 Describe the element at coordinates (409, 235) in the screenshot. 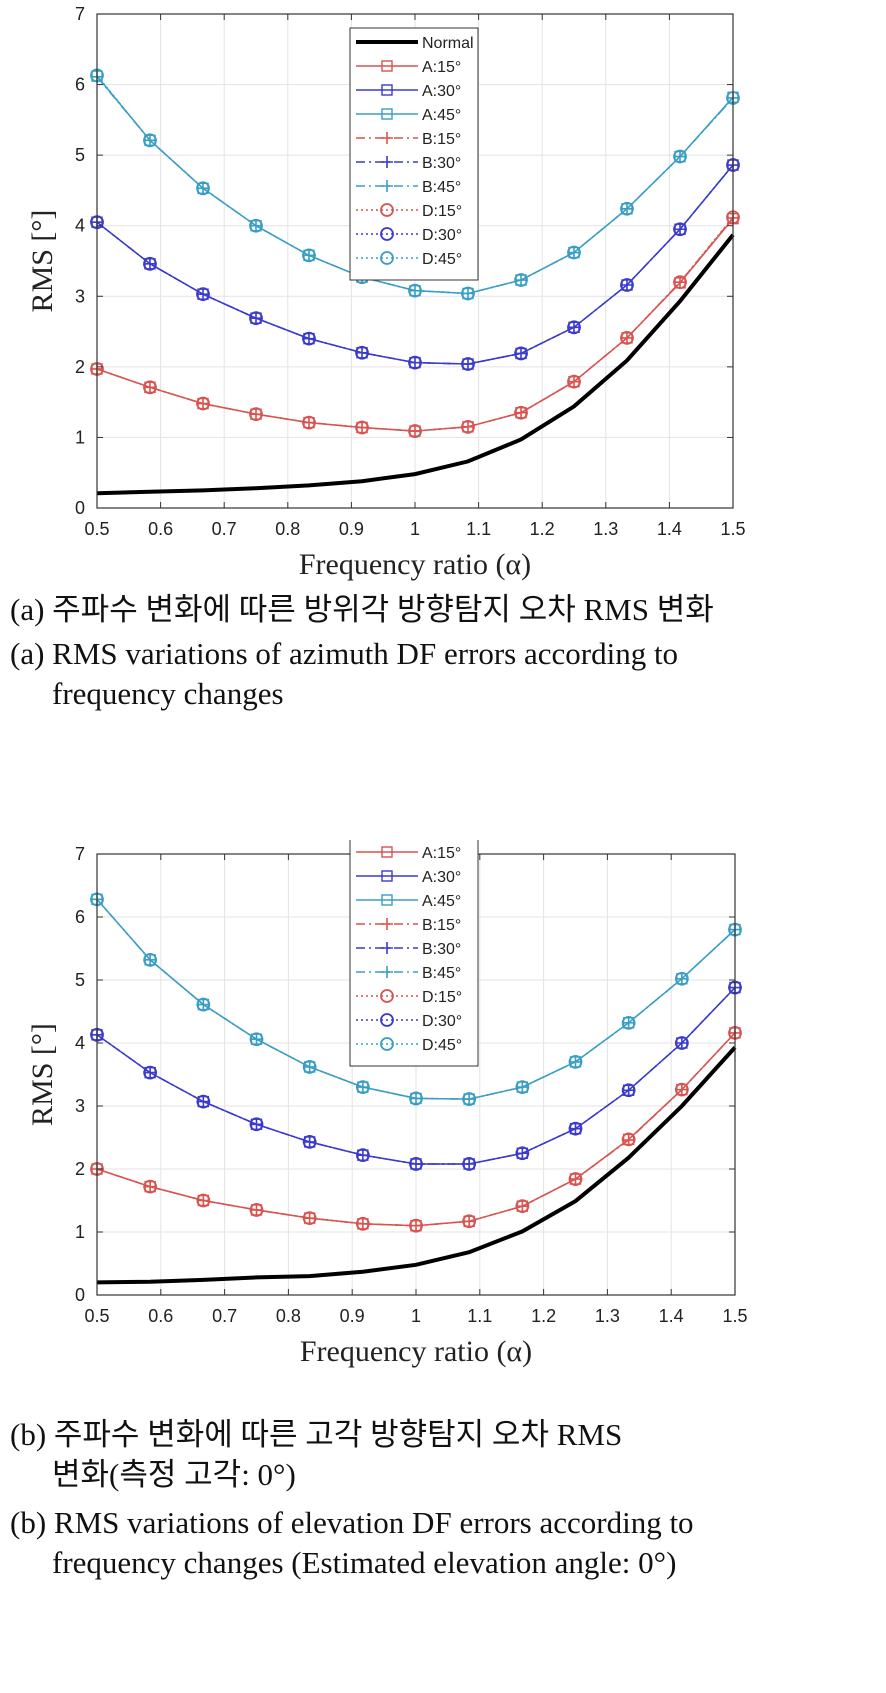

I see `legend-entry: D:30°` at that location.